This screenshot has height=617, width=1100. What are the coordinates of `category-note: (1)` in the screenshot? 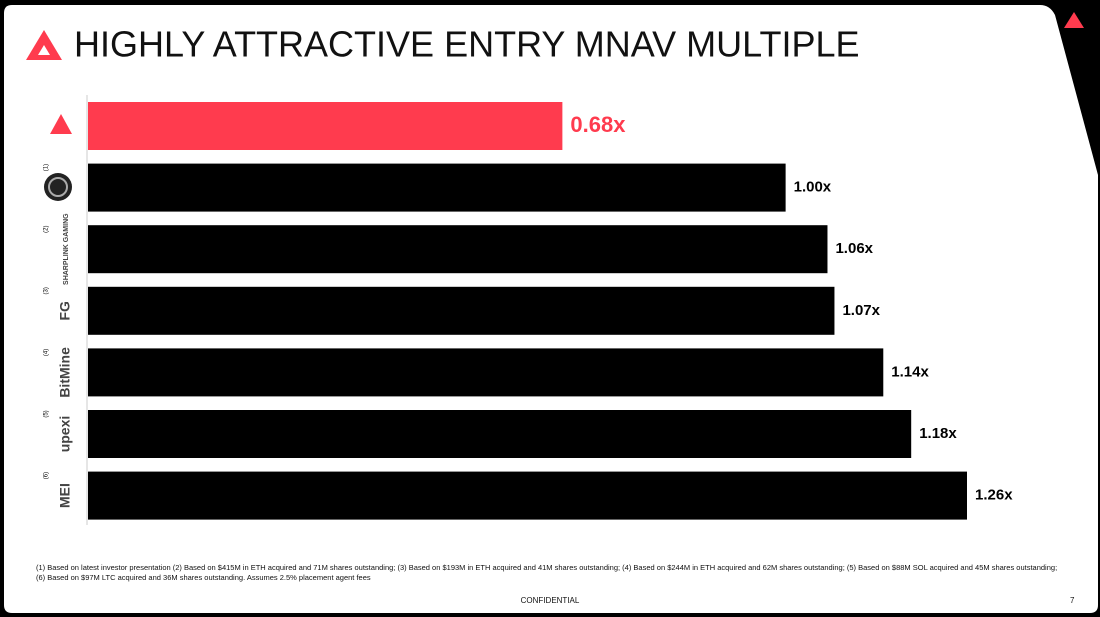 It's located at (47, 167).